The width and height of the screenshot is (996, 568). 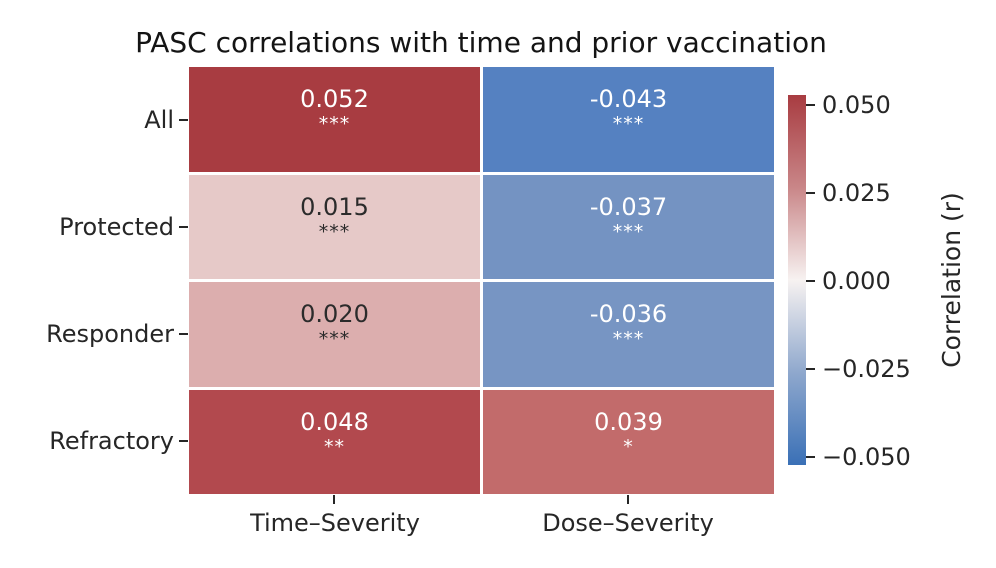 What do you see at coordinates (856, 281) in the screenshot?
I see `colorbar-tick-label: 0.000` at bounding box center [856, 281].